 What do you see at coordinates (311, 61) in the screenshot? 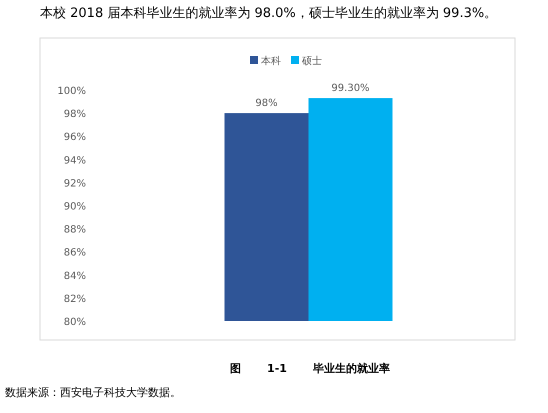
I see `legend-label: 硕士` at bounding box center [311, 61].